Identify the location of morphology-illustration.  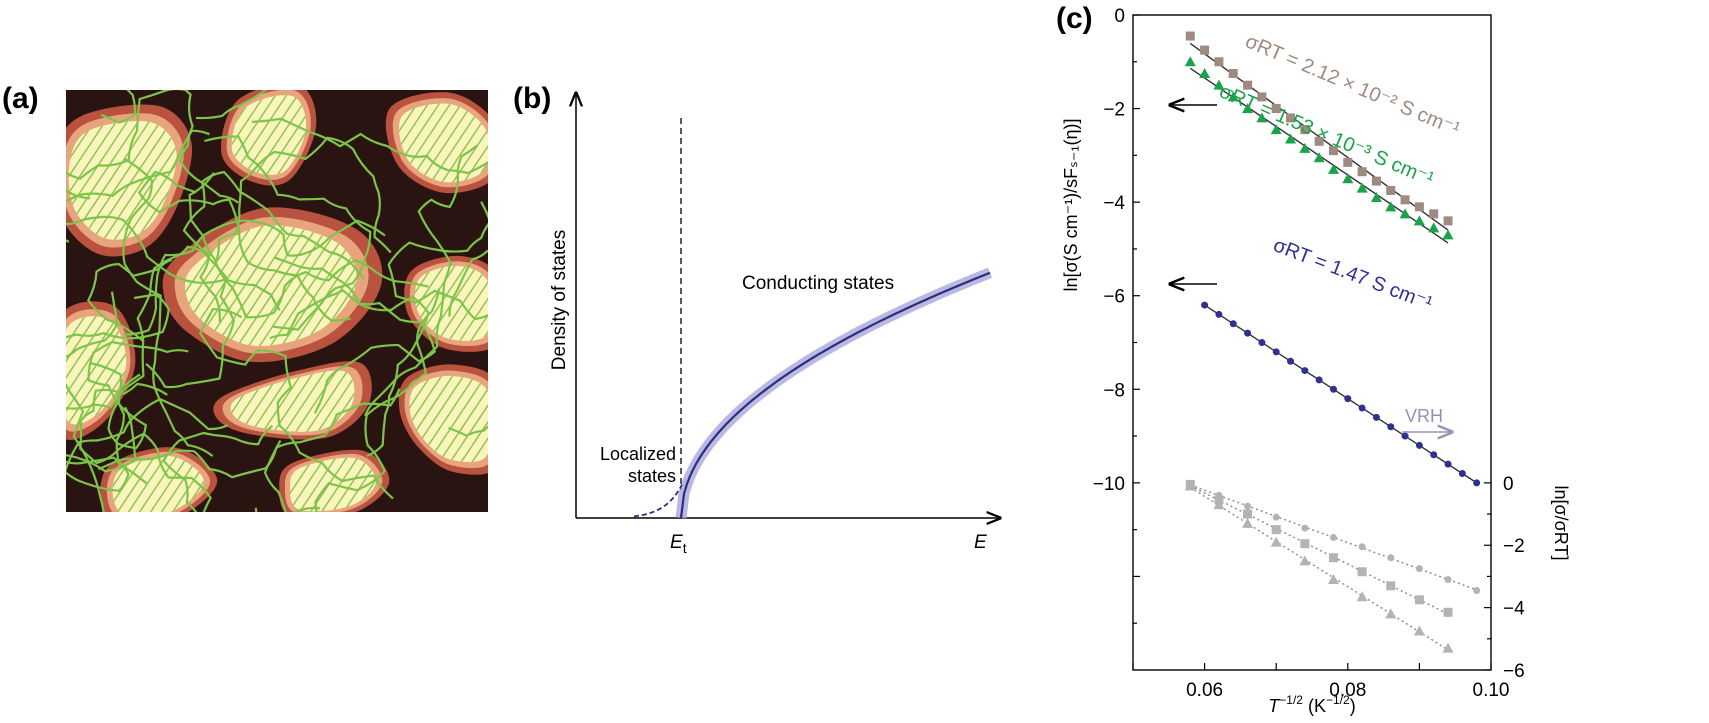
(277, 301).